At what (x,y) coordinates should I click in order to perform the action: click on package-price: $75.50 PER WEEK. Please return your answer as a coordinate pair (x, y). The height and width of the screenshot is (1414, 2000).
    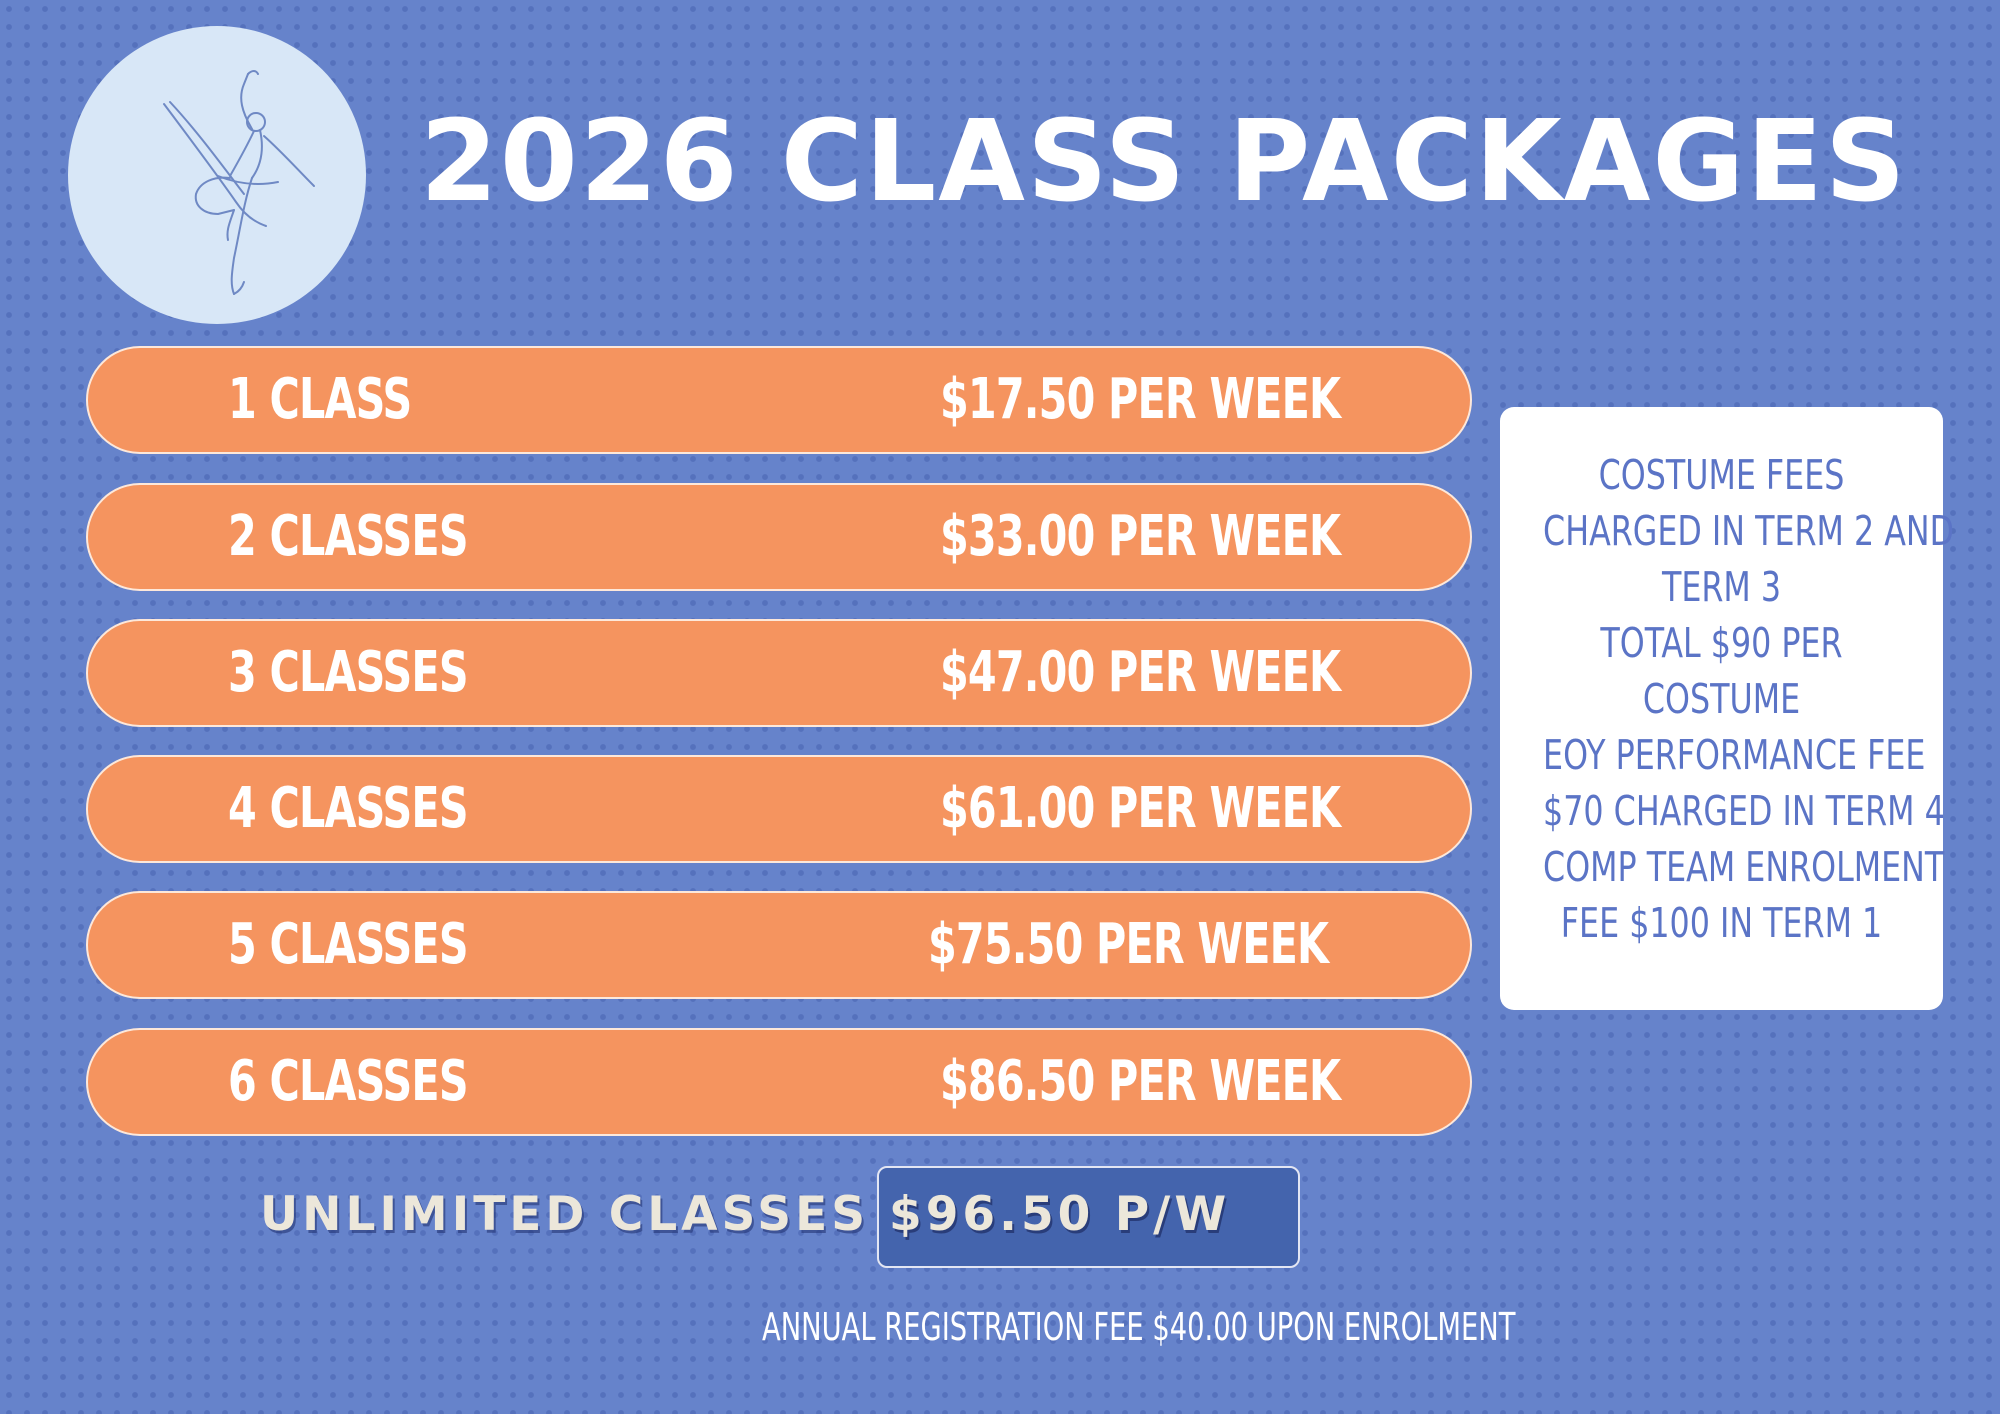
    Looking at the image, I should click on (1128, 944).